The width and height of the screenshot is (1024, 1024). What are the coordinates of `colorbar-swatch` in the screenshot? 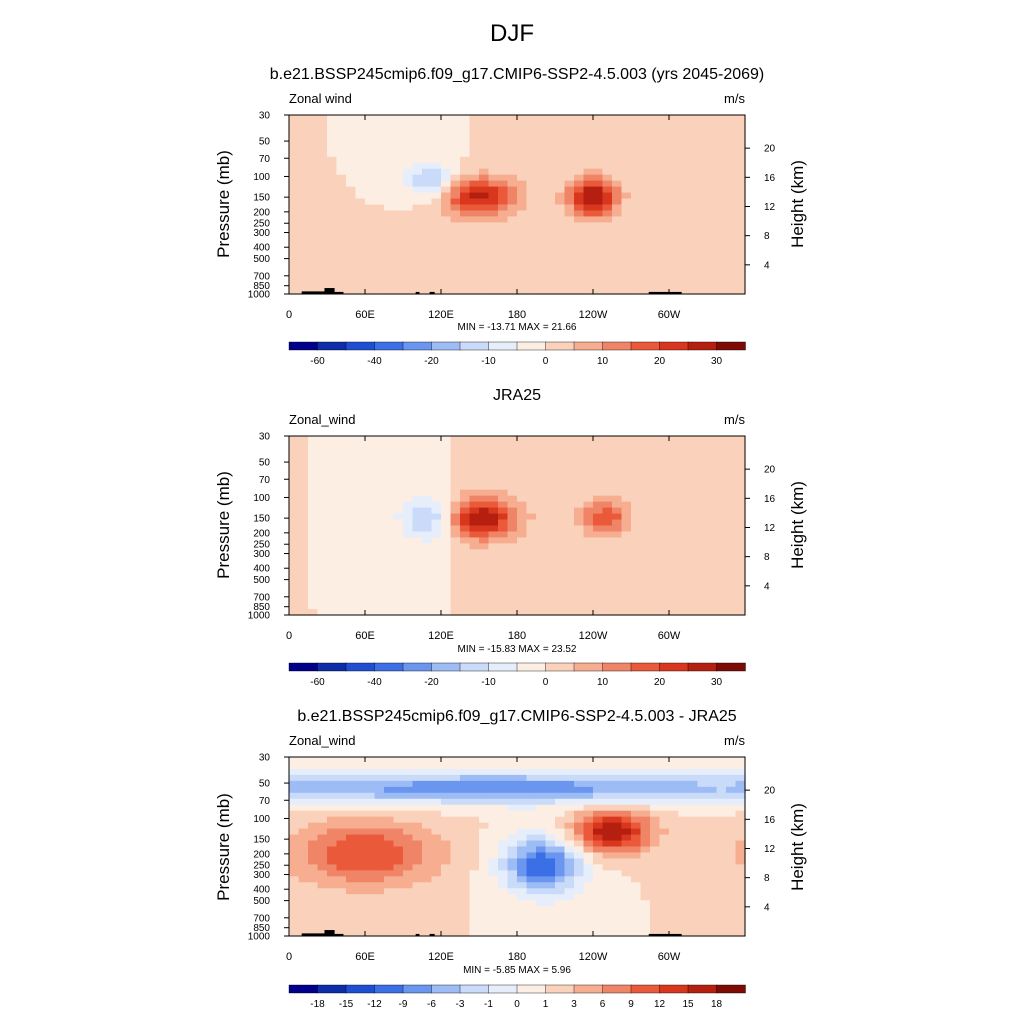 It's located at (731, 346).